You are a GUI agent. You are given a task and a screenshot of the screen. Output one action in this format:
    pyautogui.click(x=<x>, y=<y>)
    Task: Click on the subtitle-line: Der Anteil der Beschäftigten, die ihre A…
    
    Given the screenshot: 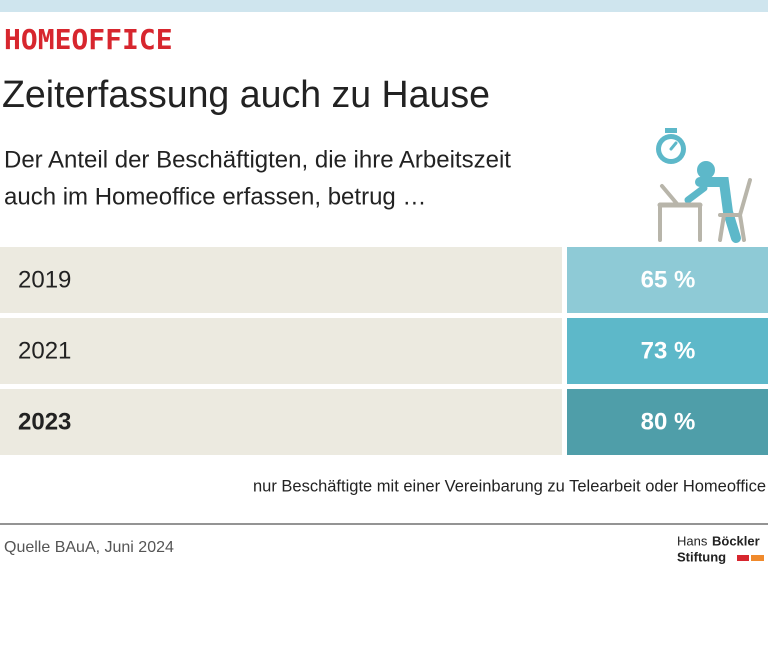 What is the action you would take?
    pyautogui.click(x=257, y=159)
    